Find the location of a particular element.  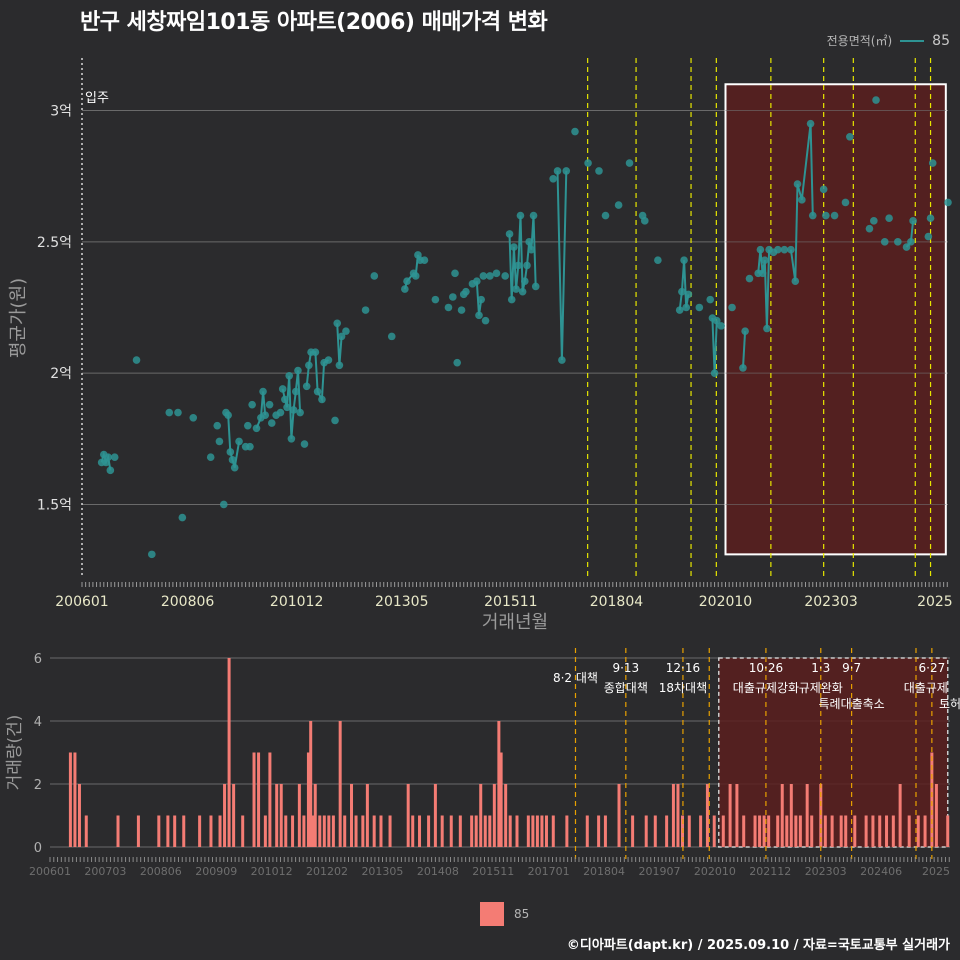

x-tick-label: 201511 is located at coordinates (510, 602).